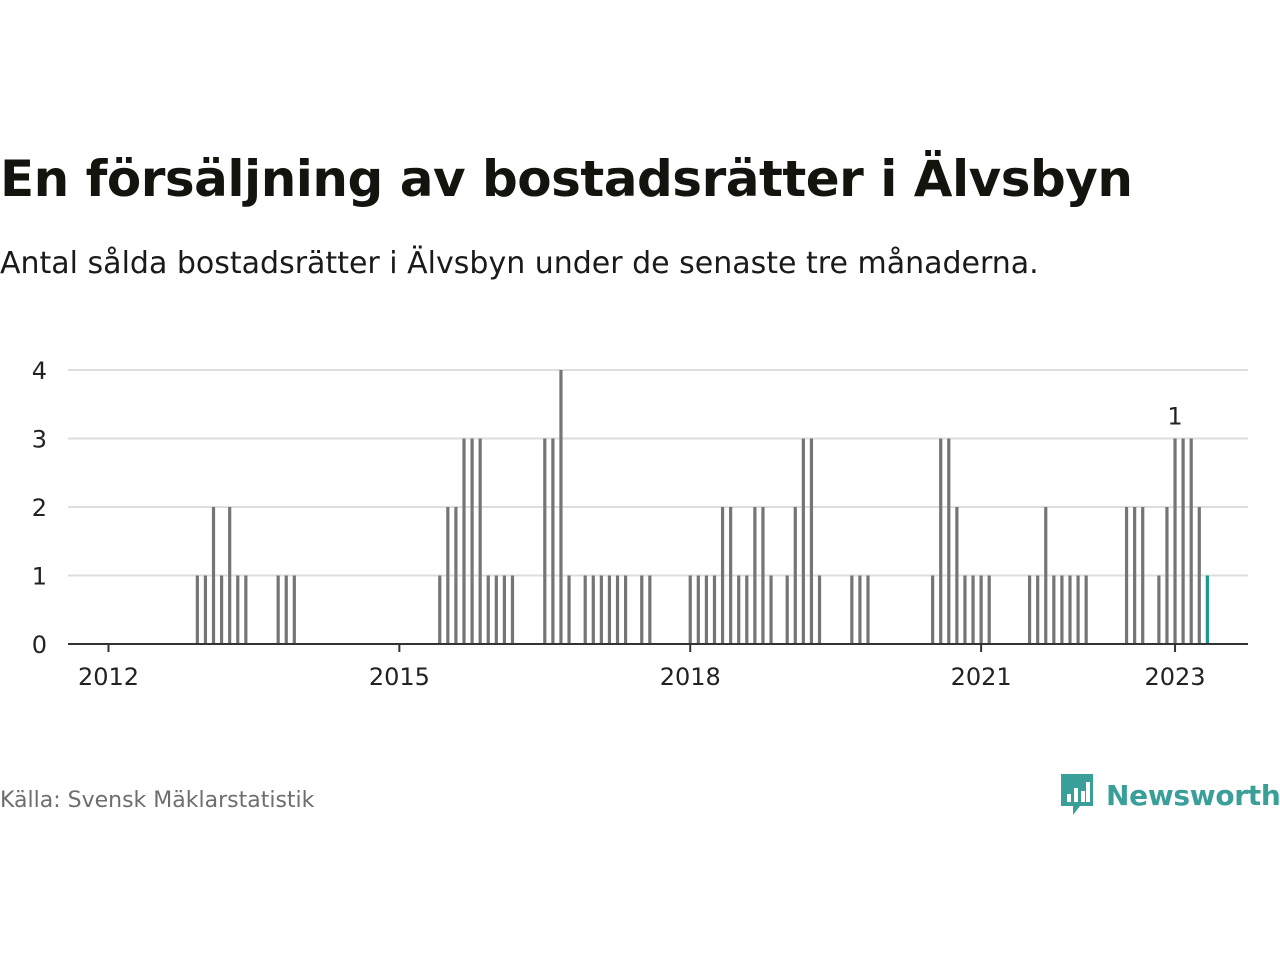 Image resolution: width=1280 pixels, height=960 pixels. I want to click on brand-name: Newsworthy, so click(1193, 795).